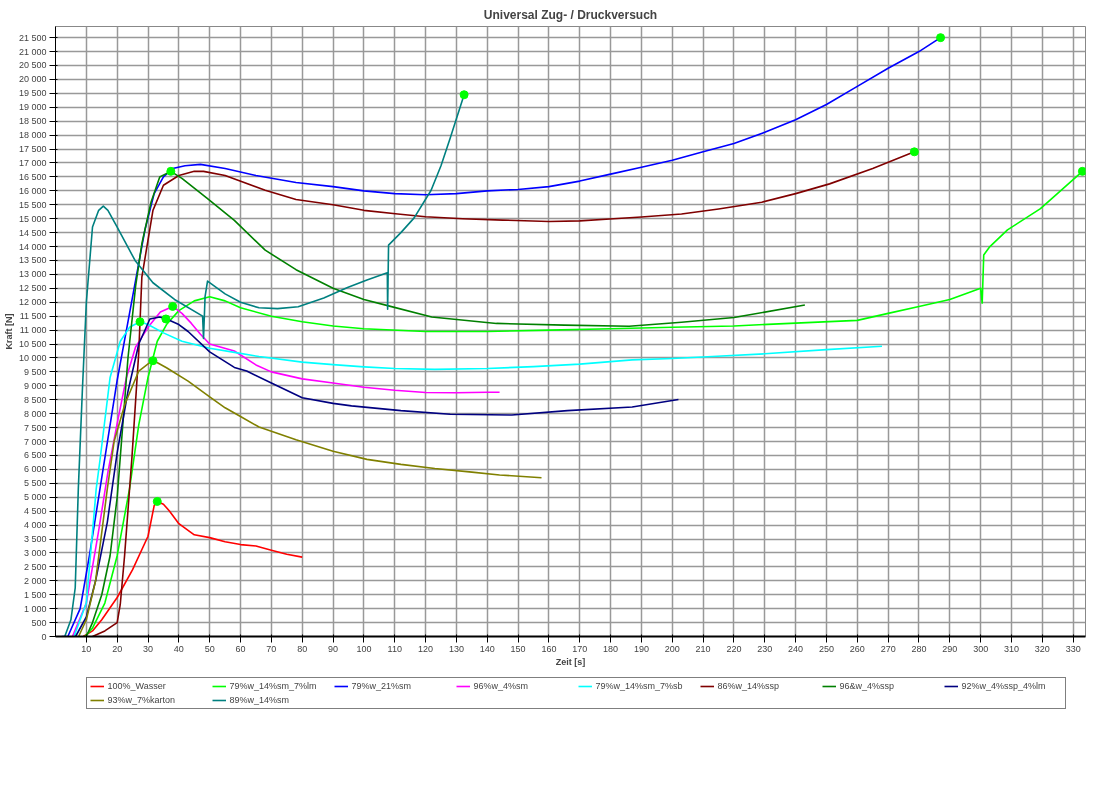  What do you see at coordinates (857, 648) in the screenshot?
I see `x-tick-label: 260` at bounding box center [857, 648].